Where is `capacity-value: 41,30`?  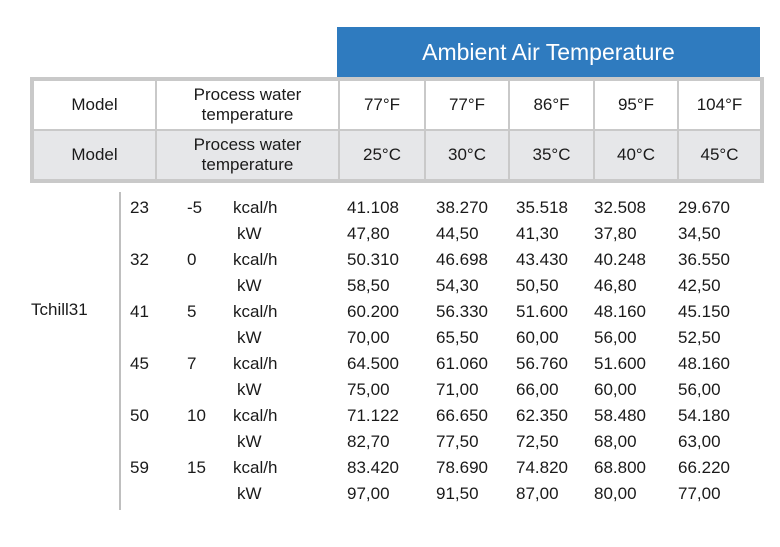
capacity-value: 41,30 is located at coordinates (537, 233).